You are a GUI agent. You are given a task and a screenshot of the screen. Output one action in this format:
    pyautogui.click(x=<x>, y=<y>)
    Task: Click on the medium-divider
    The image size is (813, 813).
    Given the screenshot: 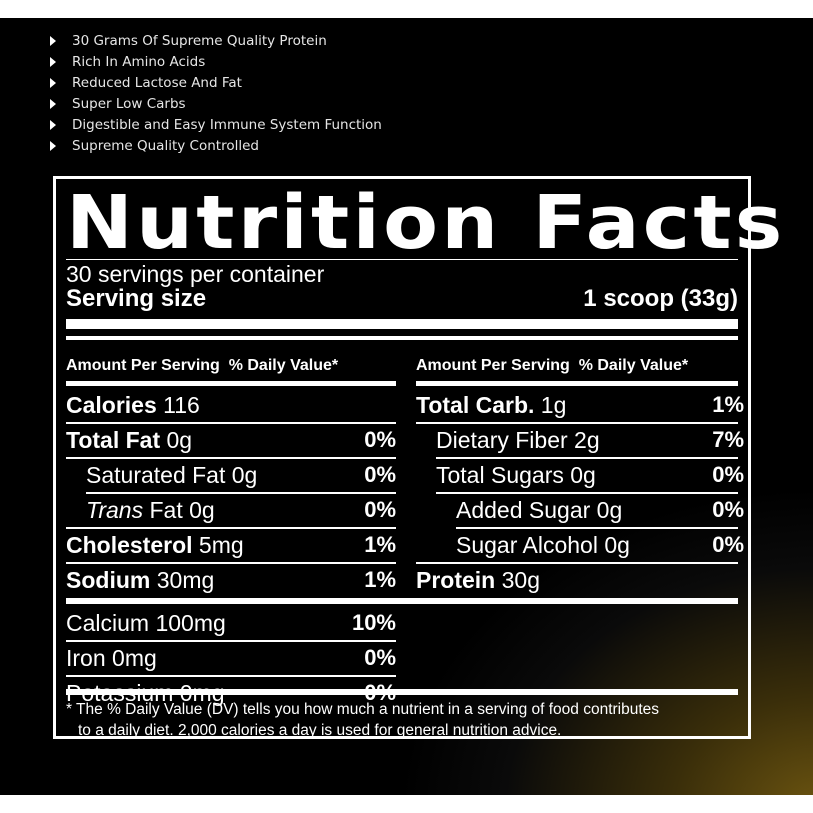 What is the action you would take?
    pyautogui.click(x=402, y=338)
    